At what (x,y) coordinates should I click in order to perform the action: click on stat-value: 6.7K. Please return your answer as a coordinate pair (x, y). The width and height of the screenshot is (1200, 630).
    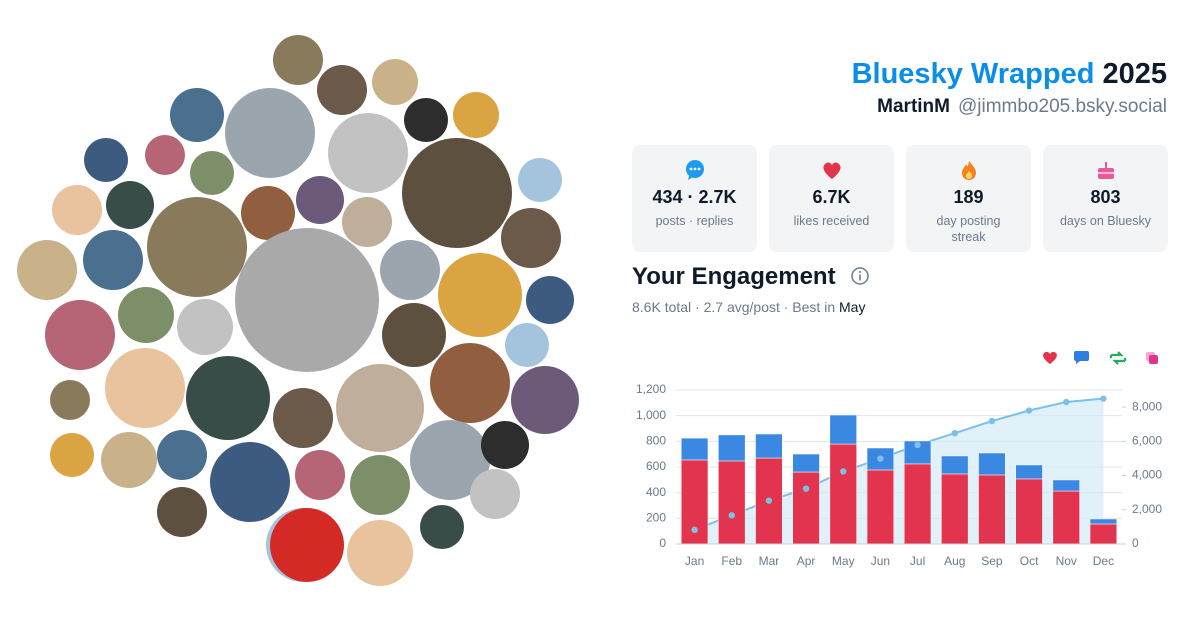
    Looking at the image, I should click on (831, 197).